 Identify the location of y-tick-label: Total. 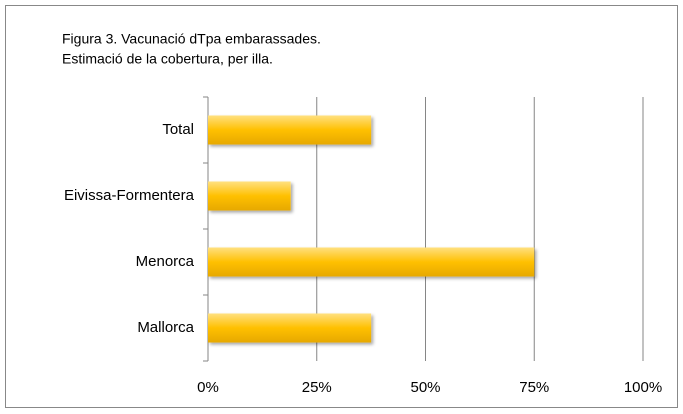
(178, 129).